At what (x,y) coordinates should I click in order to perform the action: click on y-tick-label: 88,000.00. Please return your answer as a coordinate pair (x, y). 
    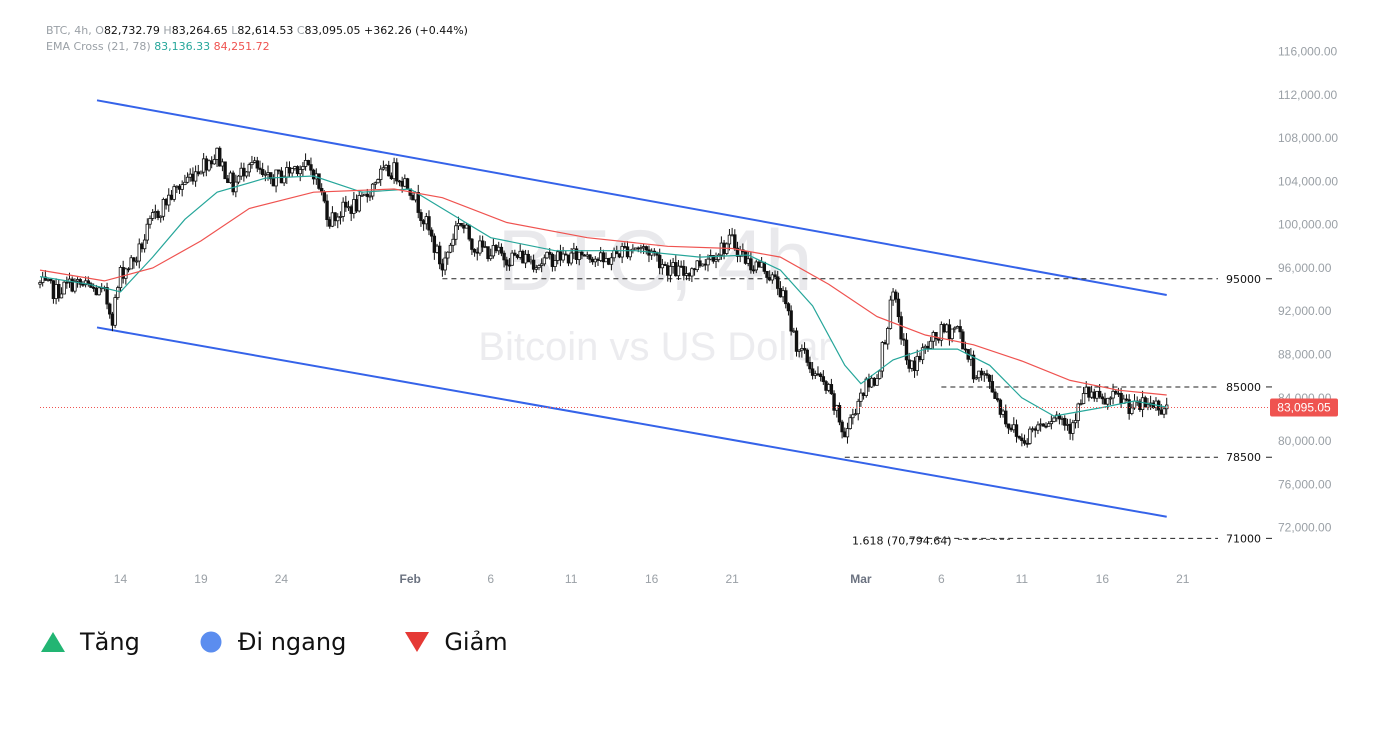
    Looking at the image, I should click on (1305, 354).